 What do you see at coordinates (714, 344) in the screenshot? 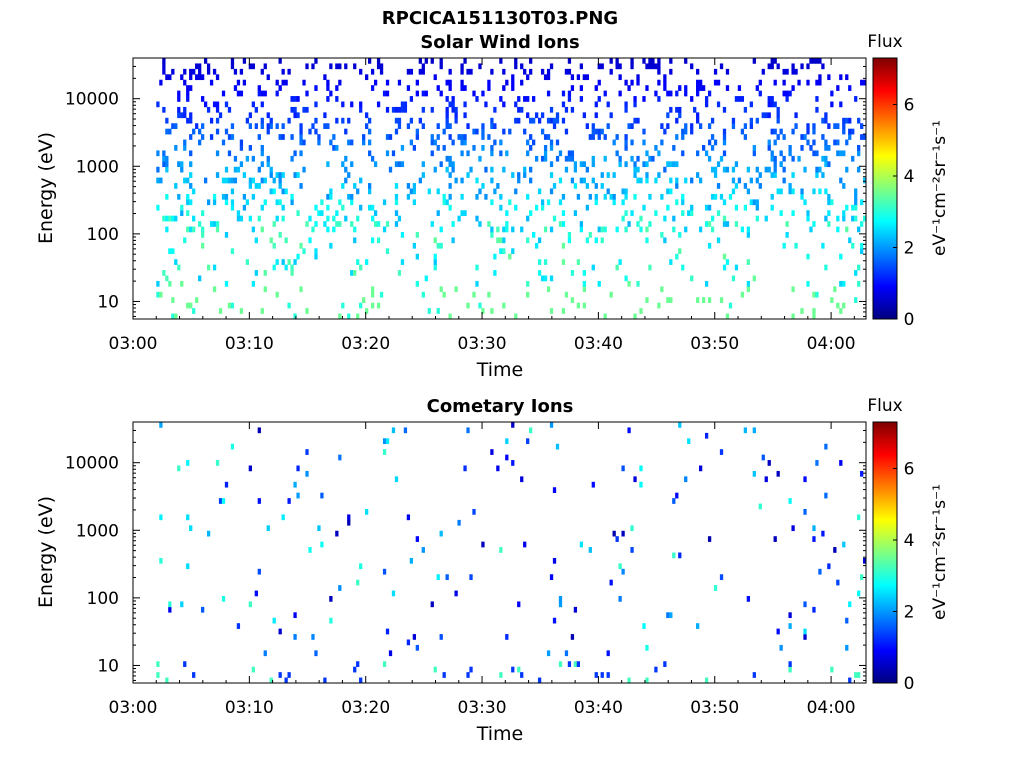
I see `x-tick-label: 03:50` at bounding box center [714, 344].